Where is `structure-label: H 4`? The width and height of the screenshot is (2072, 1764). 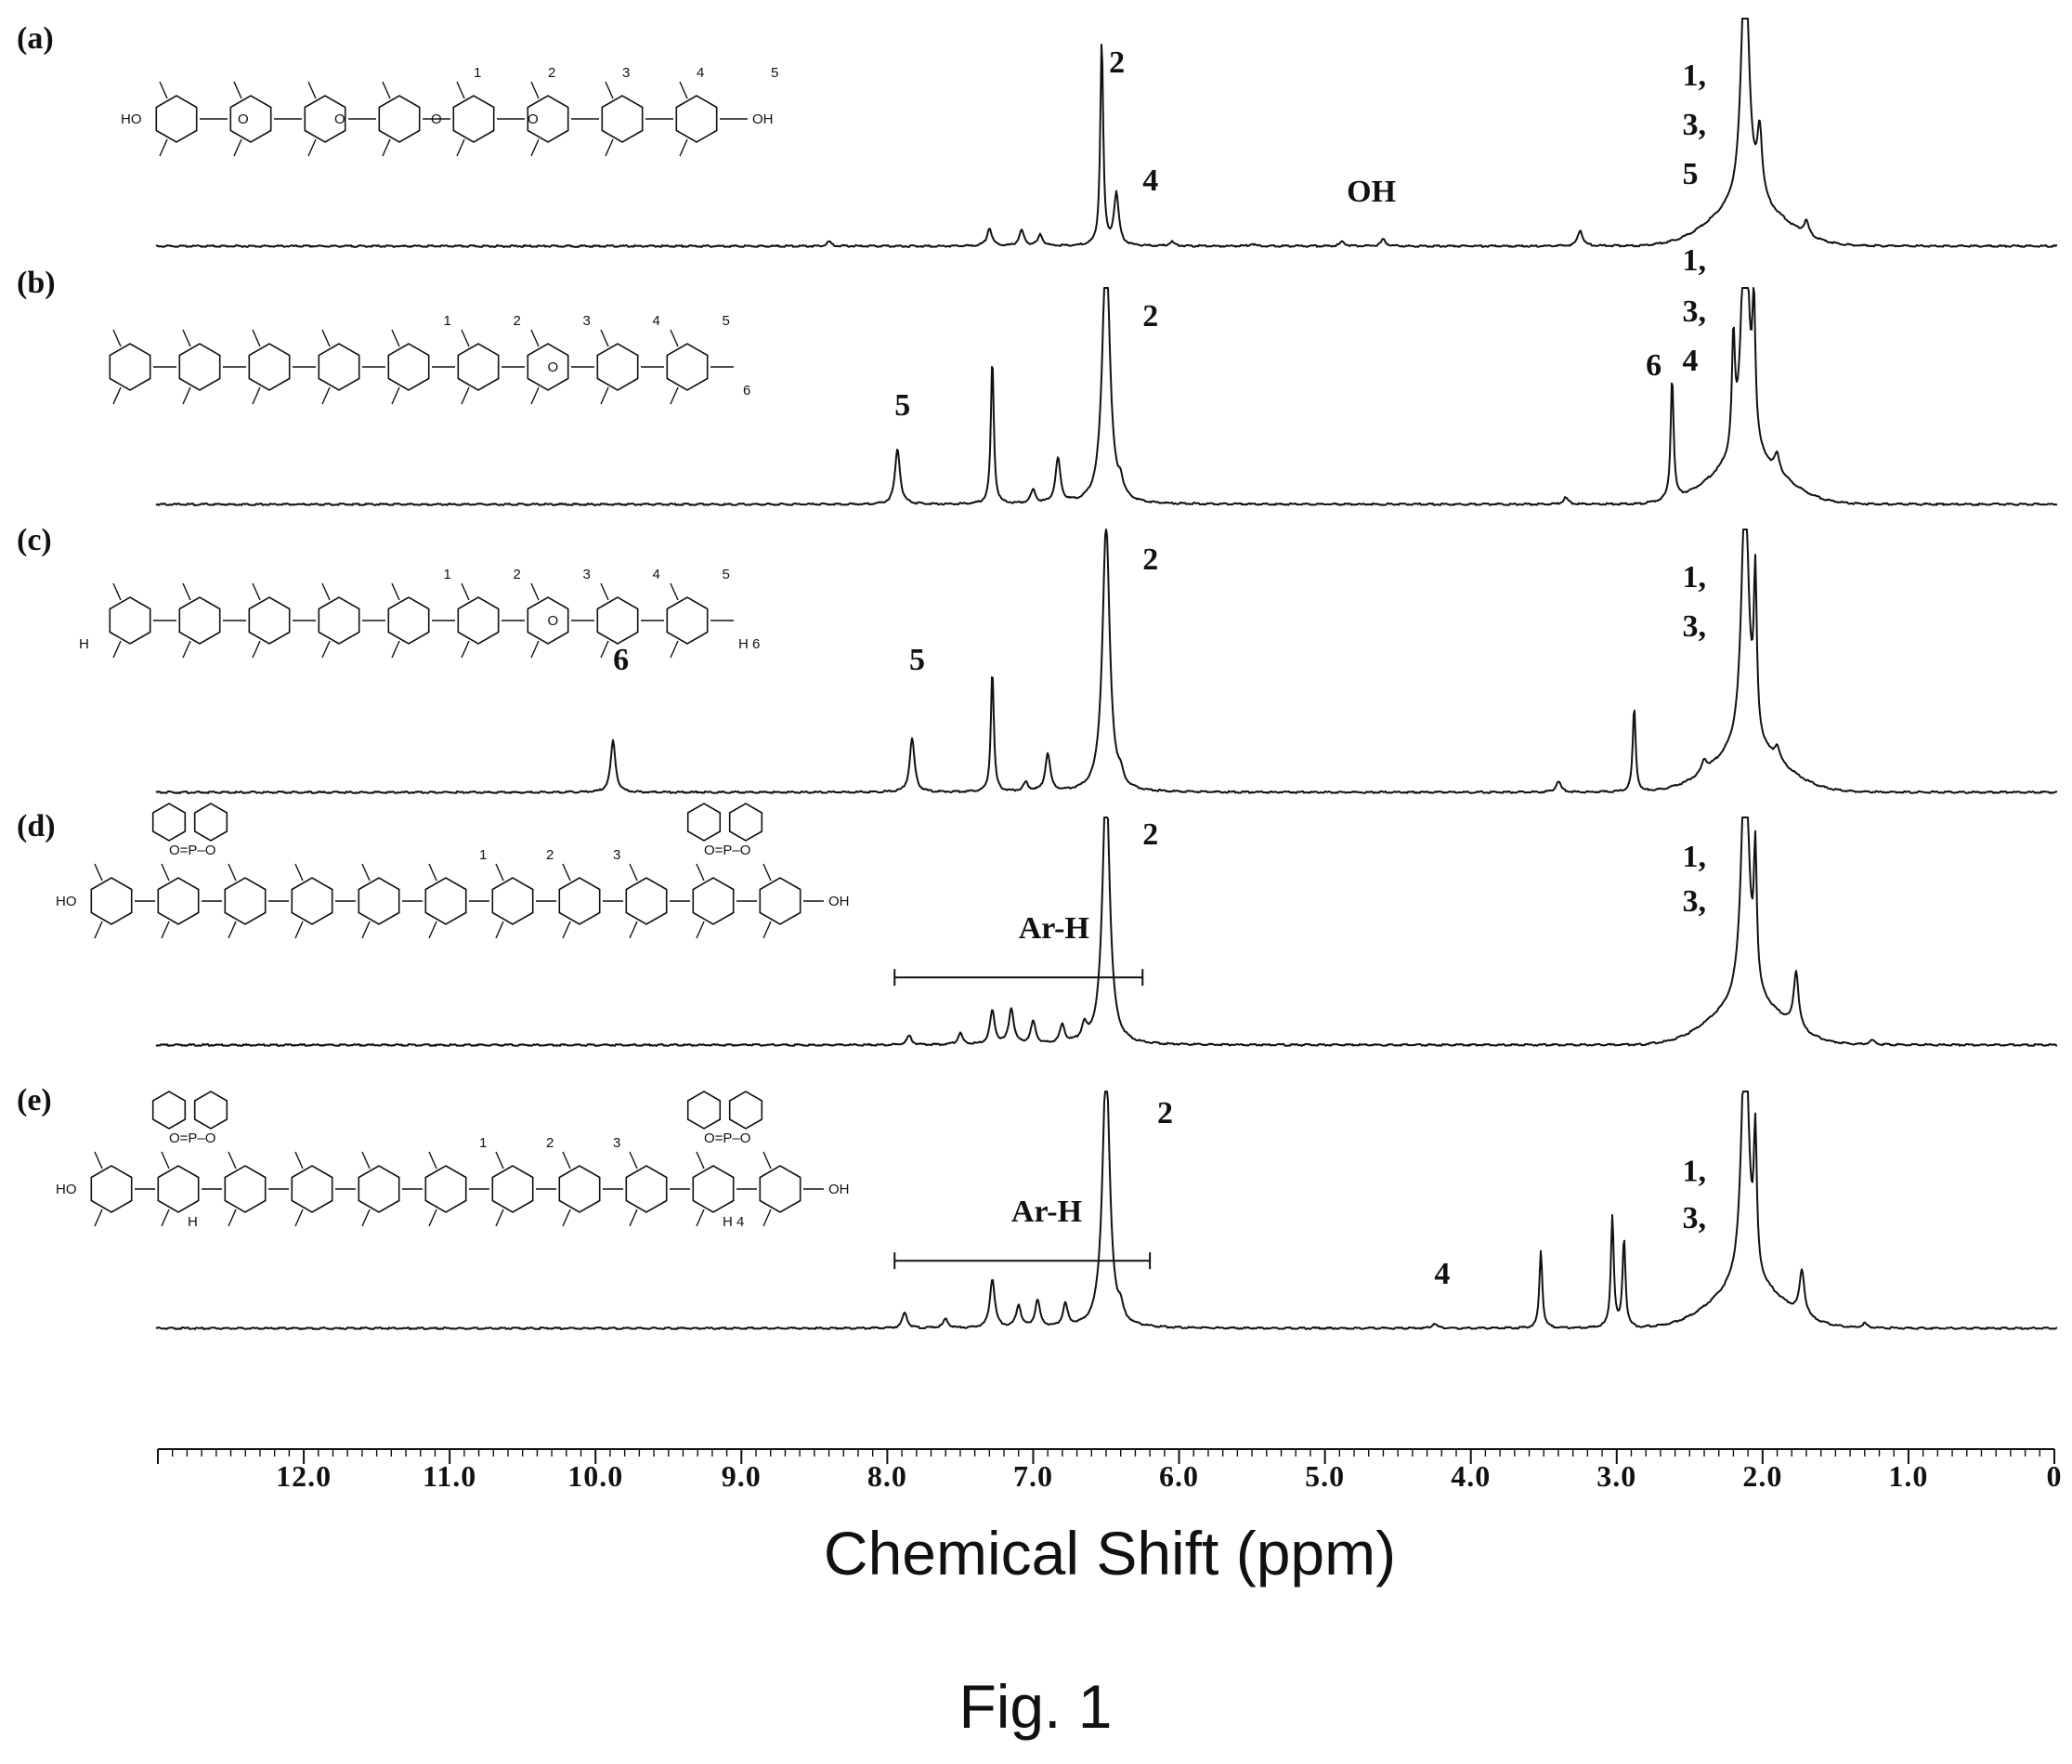 structure-label: H 4 is located at coordinates (733, 1222).